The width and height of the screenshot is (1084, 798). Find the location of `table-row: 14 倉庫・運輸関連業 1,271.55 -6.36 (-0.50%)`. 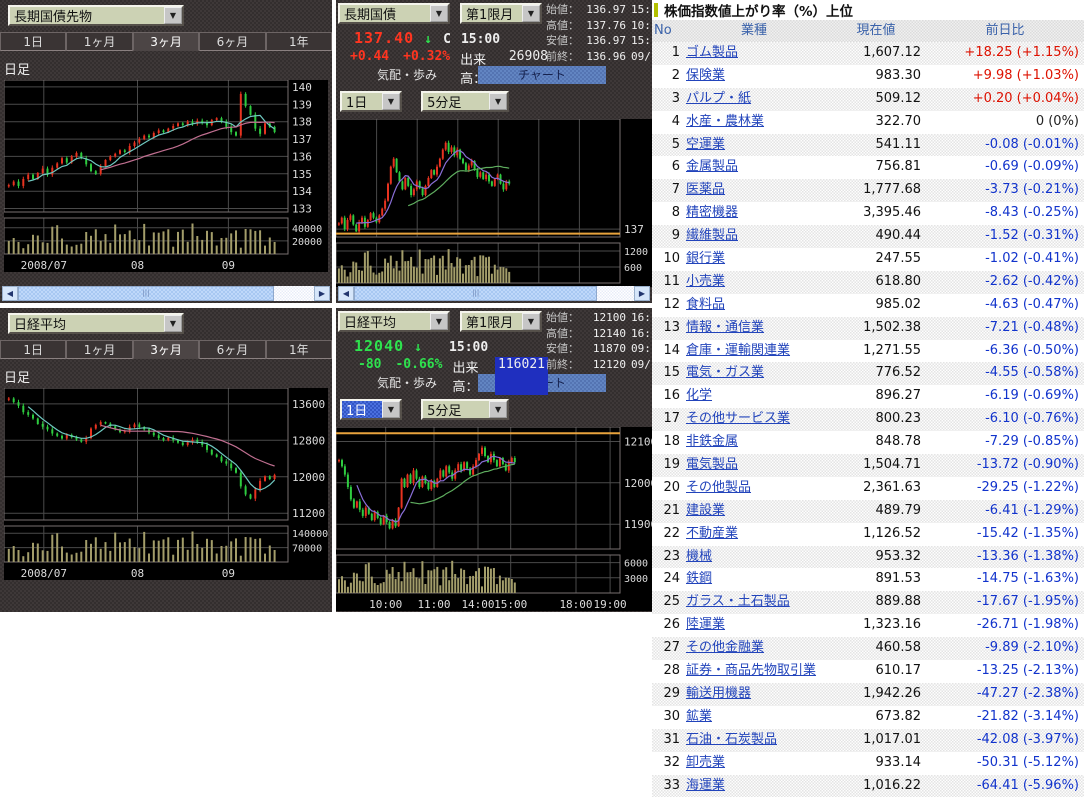

table-row: 14 倉庫・運輸関連業 1,271.55 -6.36 (-0.50%) is located at coordinates (868, 351).